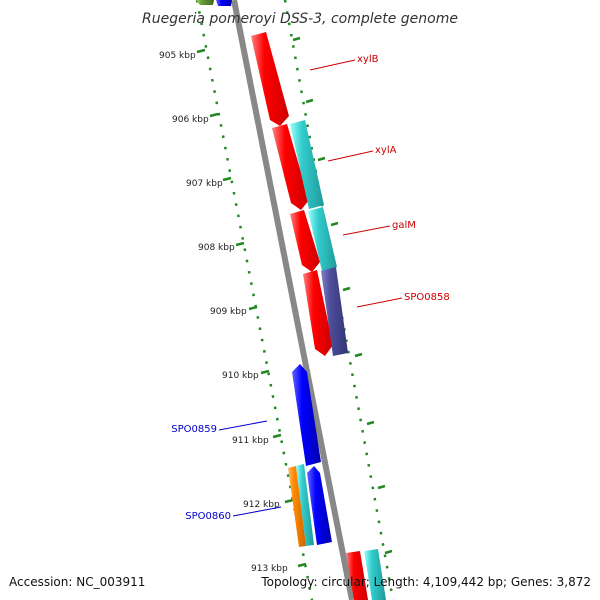 The image size is (600, 600). I want to click on leader-spo0860, so click(257, 511).